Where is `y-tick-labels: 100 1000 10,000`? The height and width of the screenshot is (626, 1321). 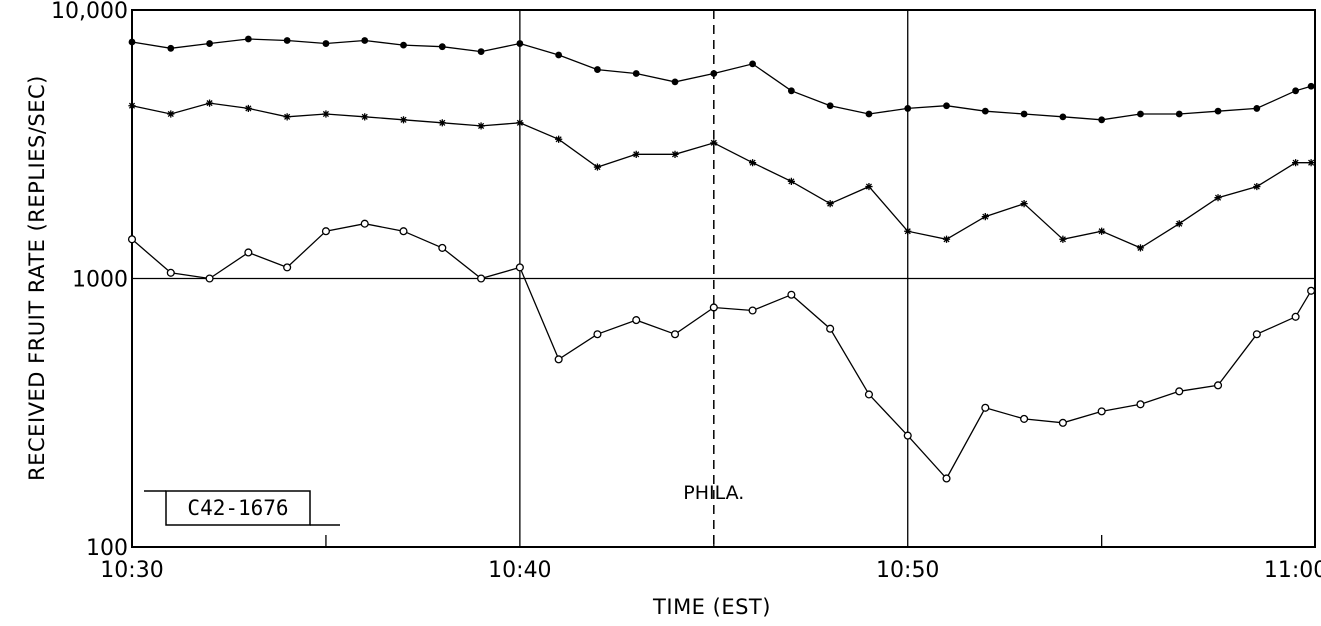 y-tick-labels: 100 1000 10,000 is located at coordinates (89, 280).